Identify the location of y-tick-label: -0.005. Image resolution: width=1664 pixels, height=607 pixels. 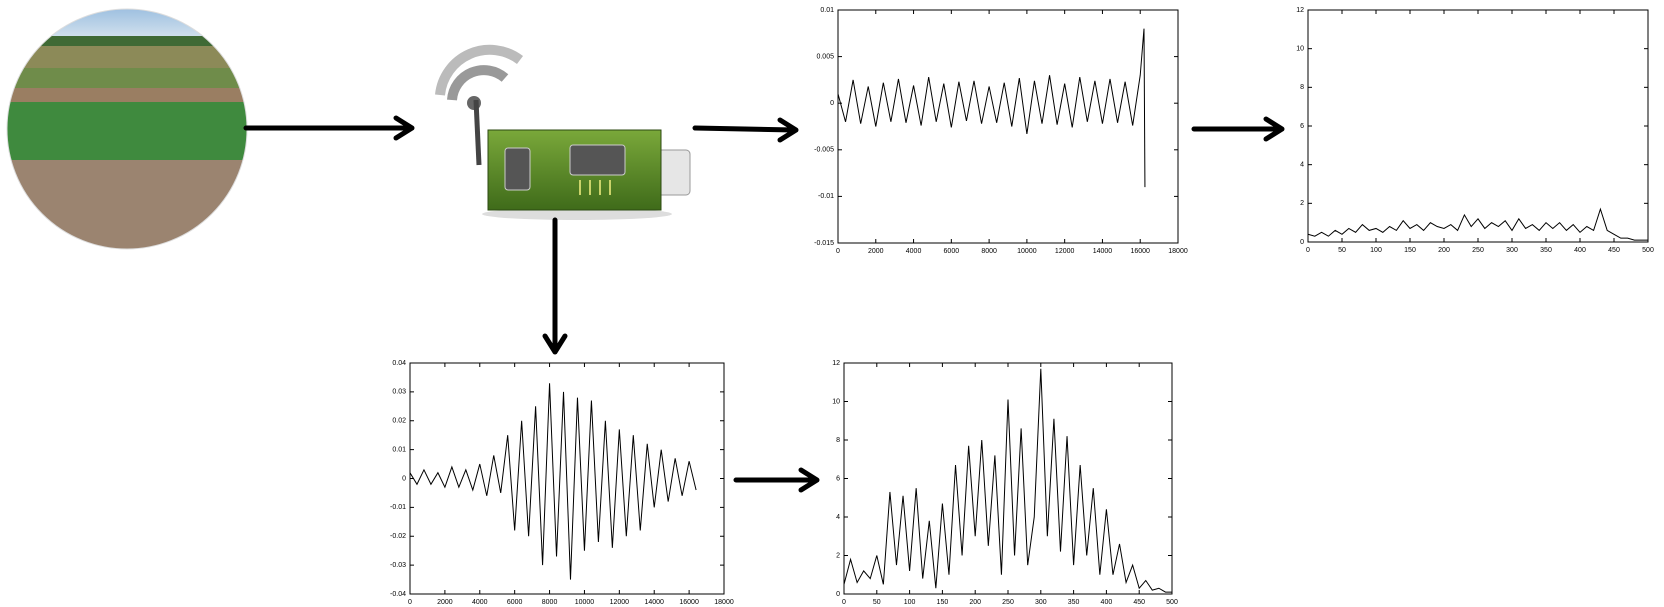
(824, 150).